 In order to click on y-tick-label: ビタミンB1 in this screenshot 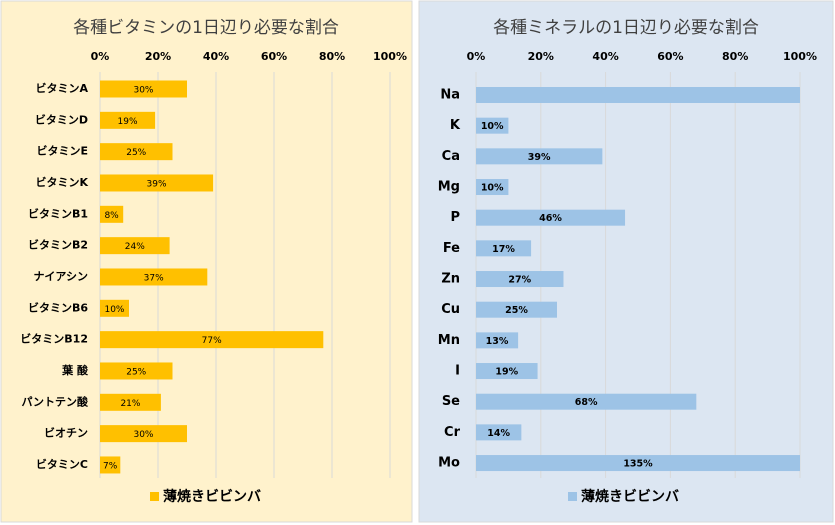, I will do `click(58, 213)`.